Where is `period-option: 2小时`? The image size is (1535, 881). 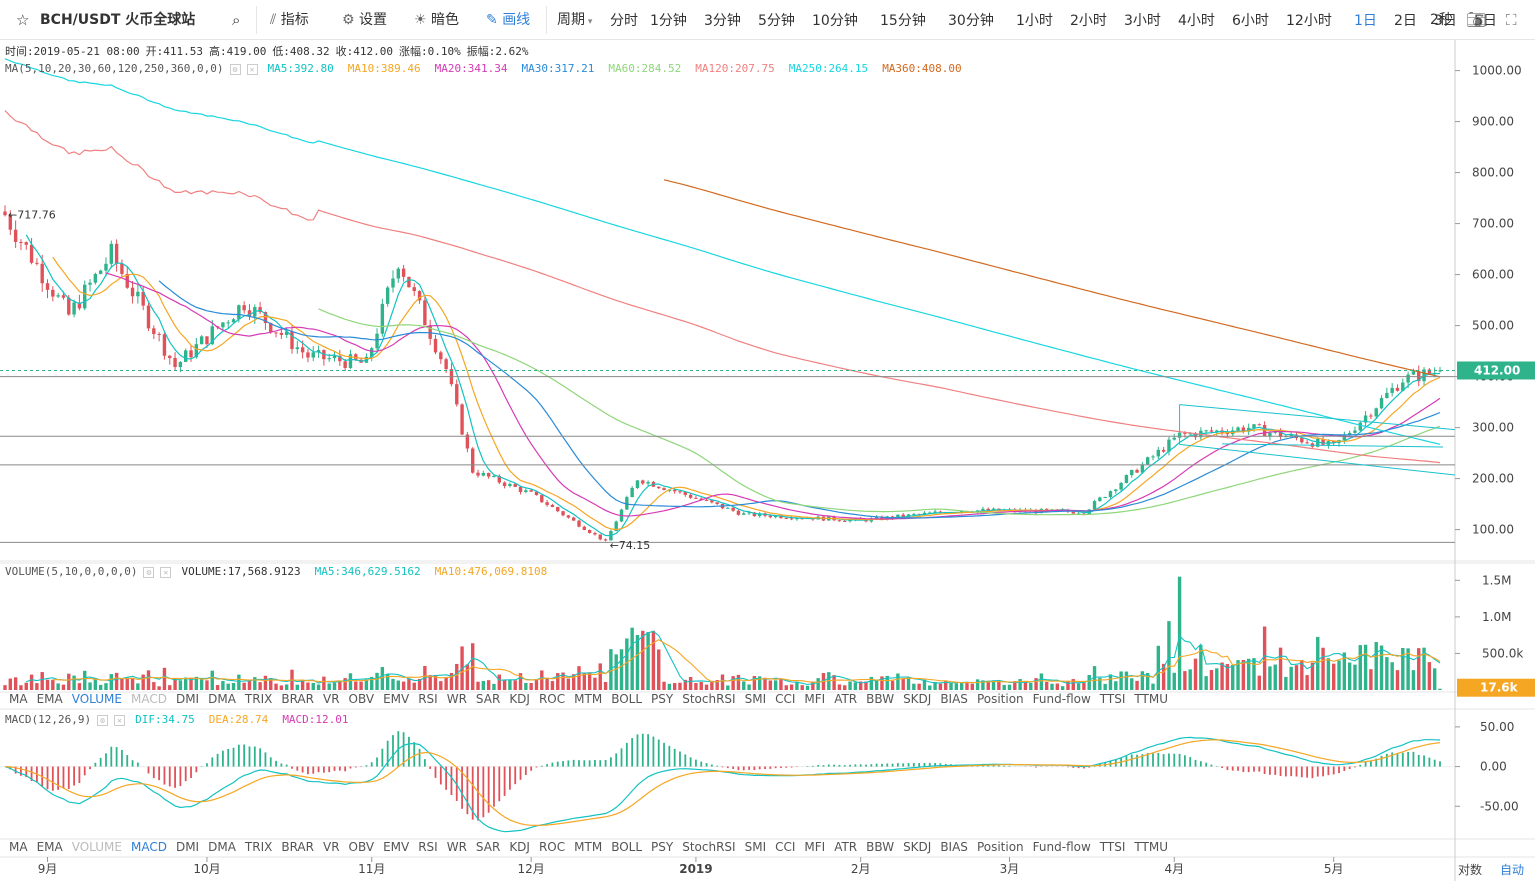 period-option: 2小时 is located at coordinates (1088, 21).